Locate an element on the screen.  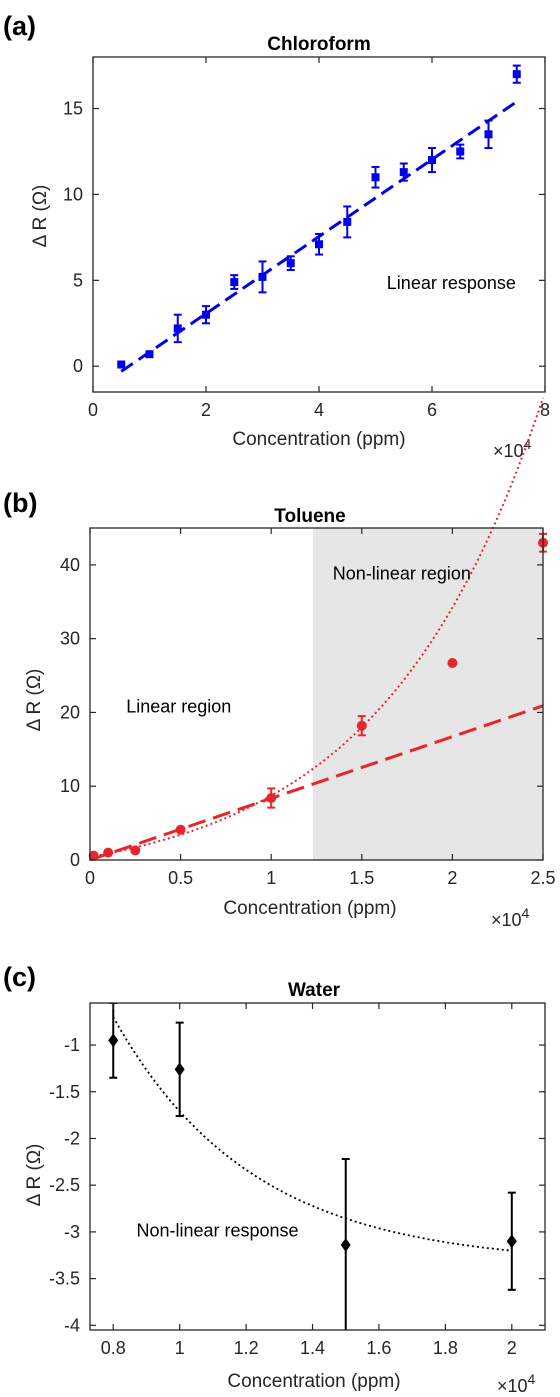
x-tick-label: 4 is located at coordinates (319, 410).